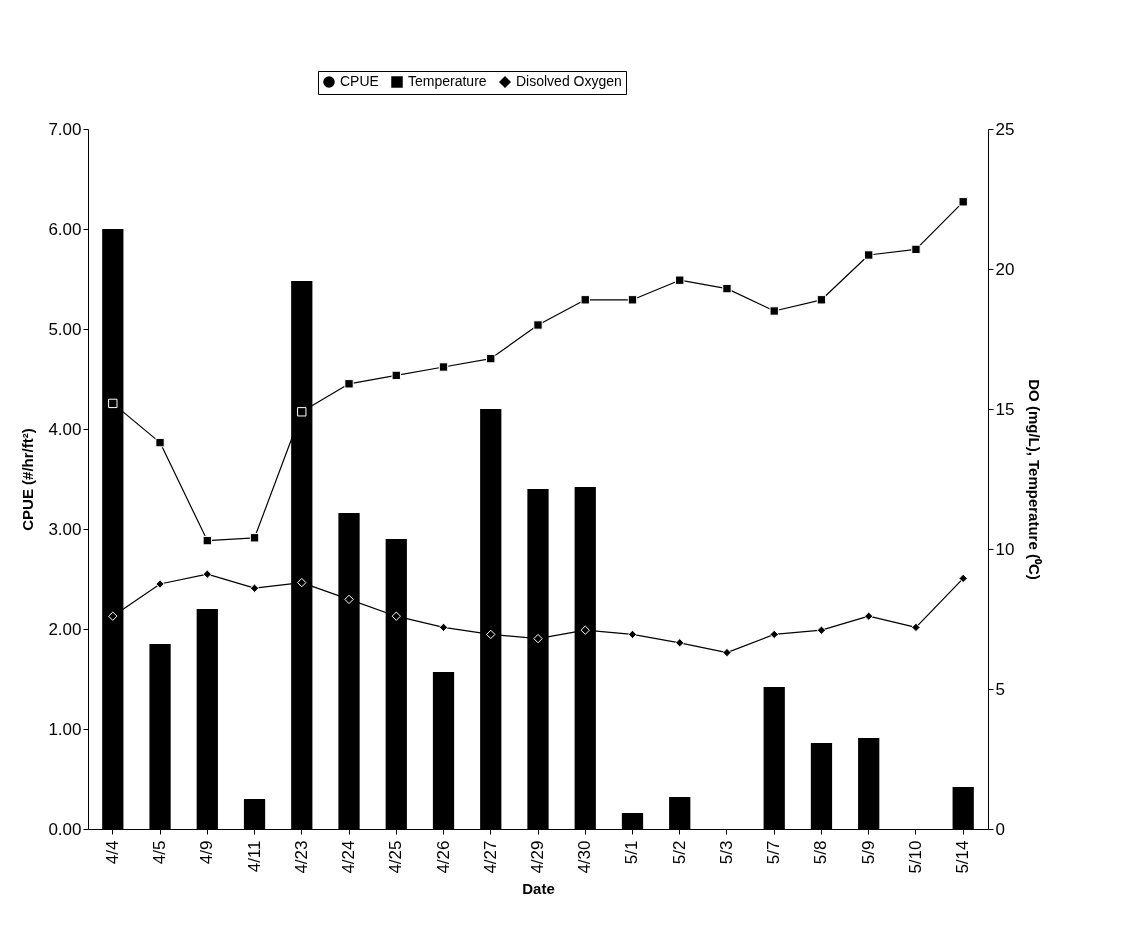  I want to click on legend-label: Disolved Oxygen, so click(569, 81).